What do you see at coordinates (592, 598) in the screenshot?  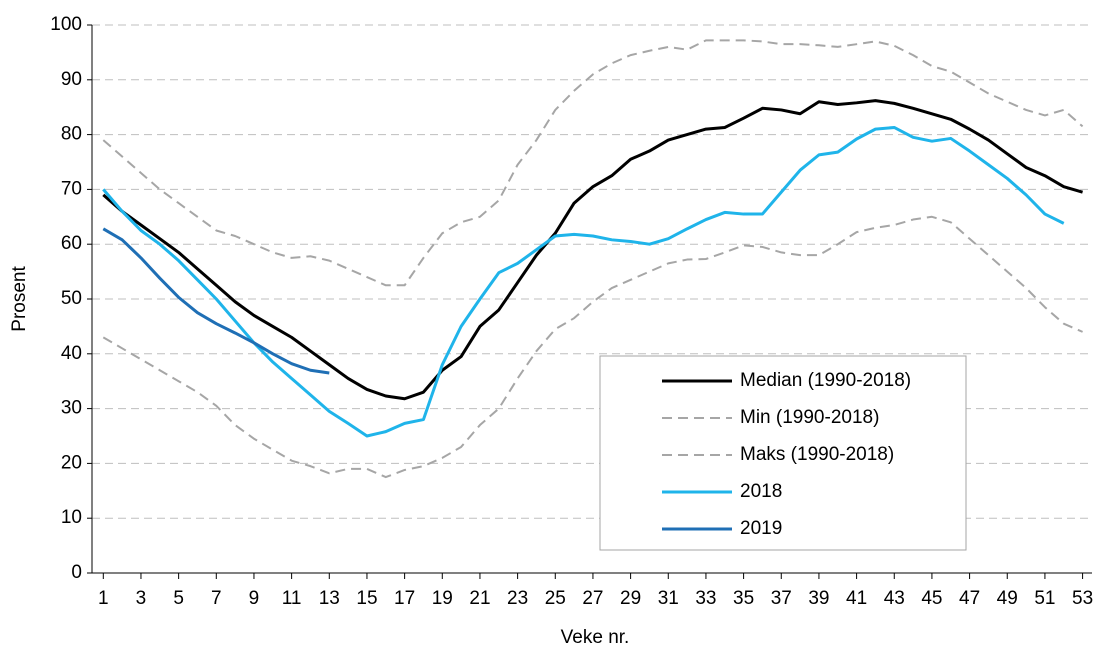 I see `x-tick-label: 27` at bounding box center [592, 598].